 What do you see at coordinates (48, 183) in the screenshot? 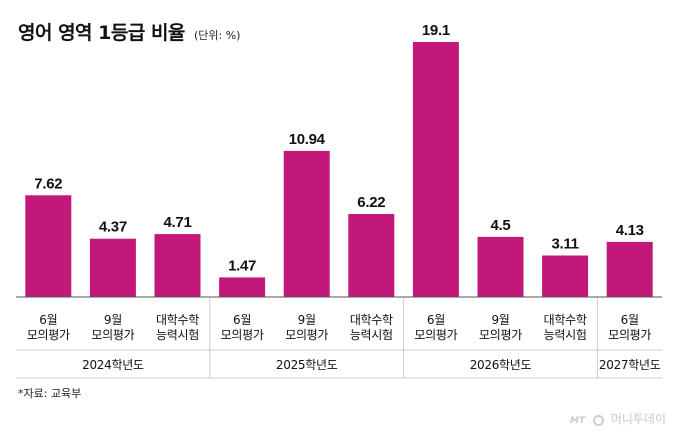
I see `bar-value-label-0: 7.62` at bounding box center [48, 183].